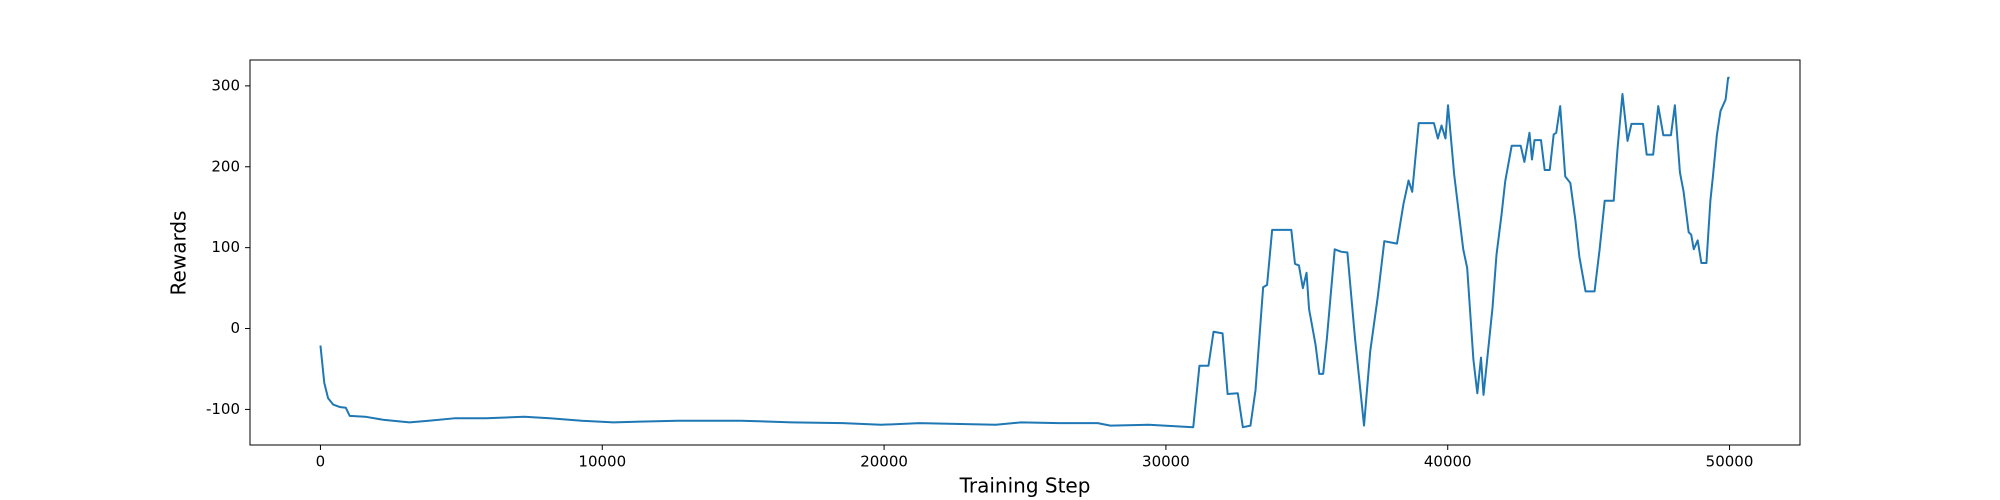 Image resolution: width=2000 pixels, height=500 pixels. Describe the element at coordinates (235, 328) in the screenshot. I see `y-tick-label: 0` at that location.